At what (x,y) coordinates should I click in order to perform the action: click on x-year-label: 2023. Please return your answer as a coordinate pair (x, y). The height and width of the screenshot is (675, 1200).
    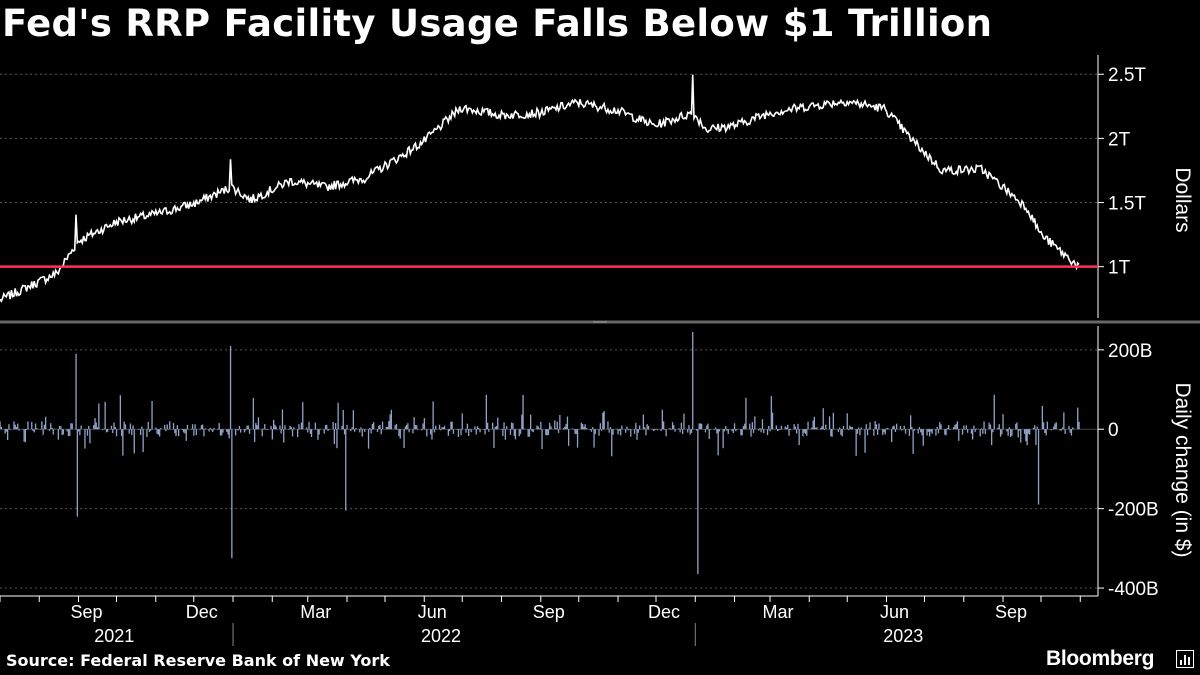
    Looking at the image, I should click on (903, 636).